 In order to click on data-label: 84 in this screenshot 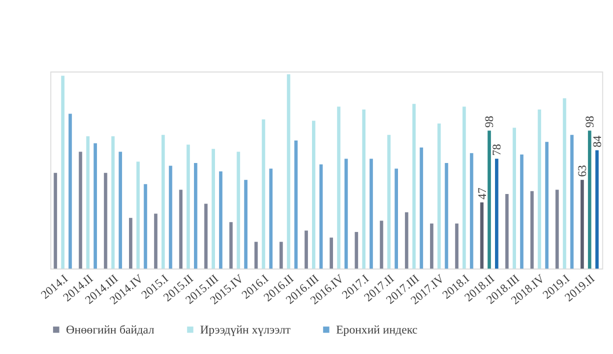, I will do `click(597, 141)`.